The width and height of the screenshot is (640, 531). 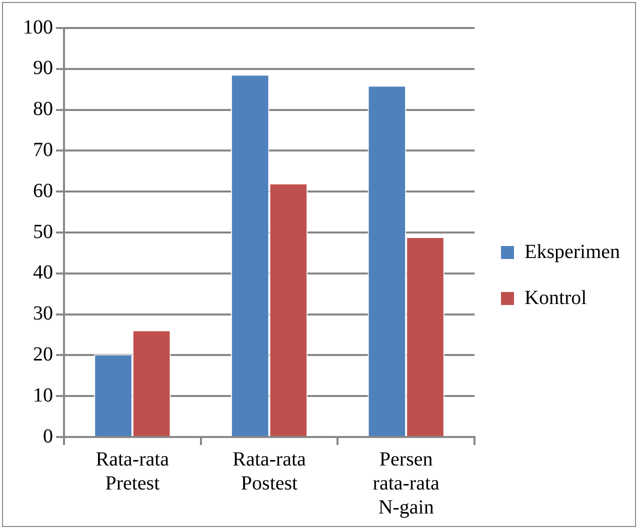 I want to click on y-tick-label: 10, so click(x=43, y=395).